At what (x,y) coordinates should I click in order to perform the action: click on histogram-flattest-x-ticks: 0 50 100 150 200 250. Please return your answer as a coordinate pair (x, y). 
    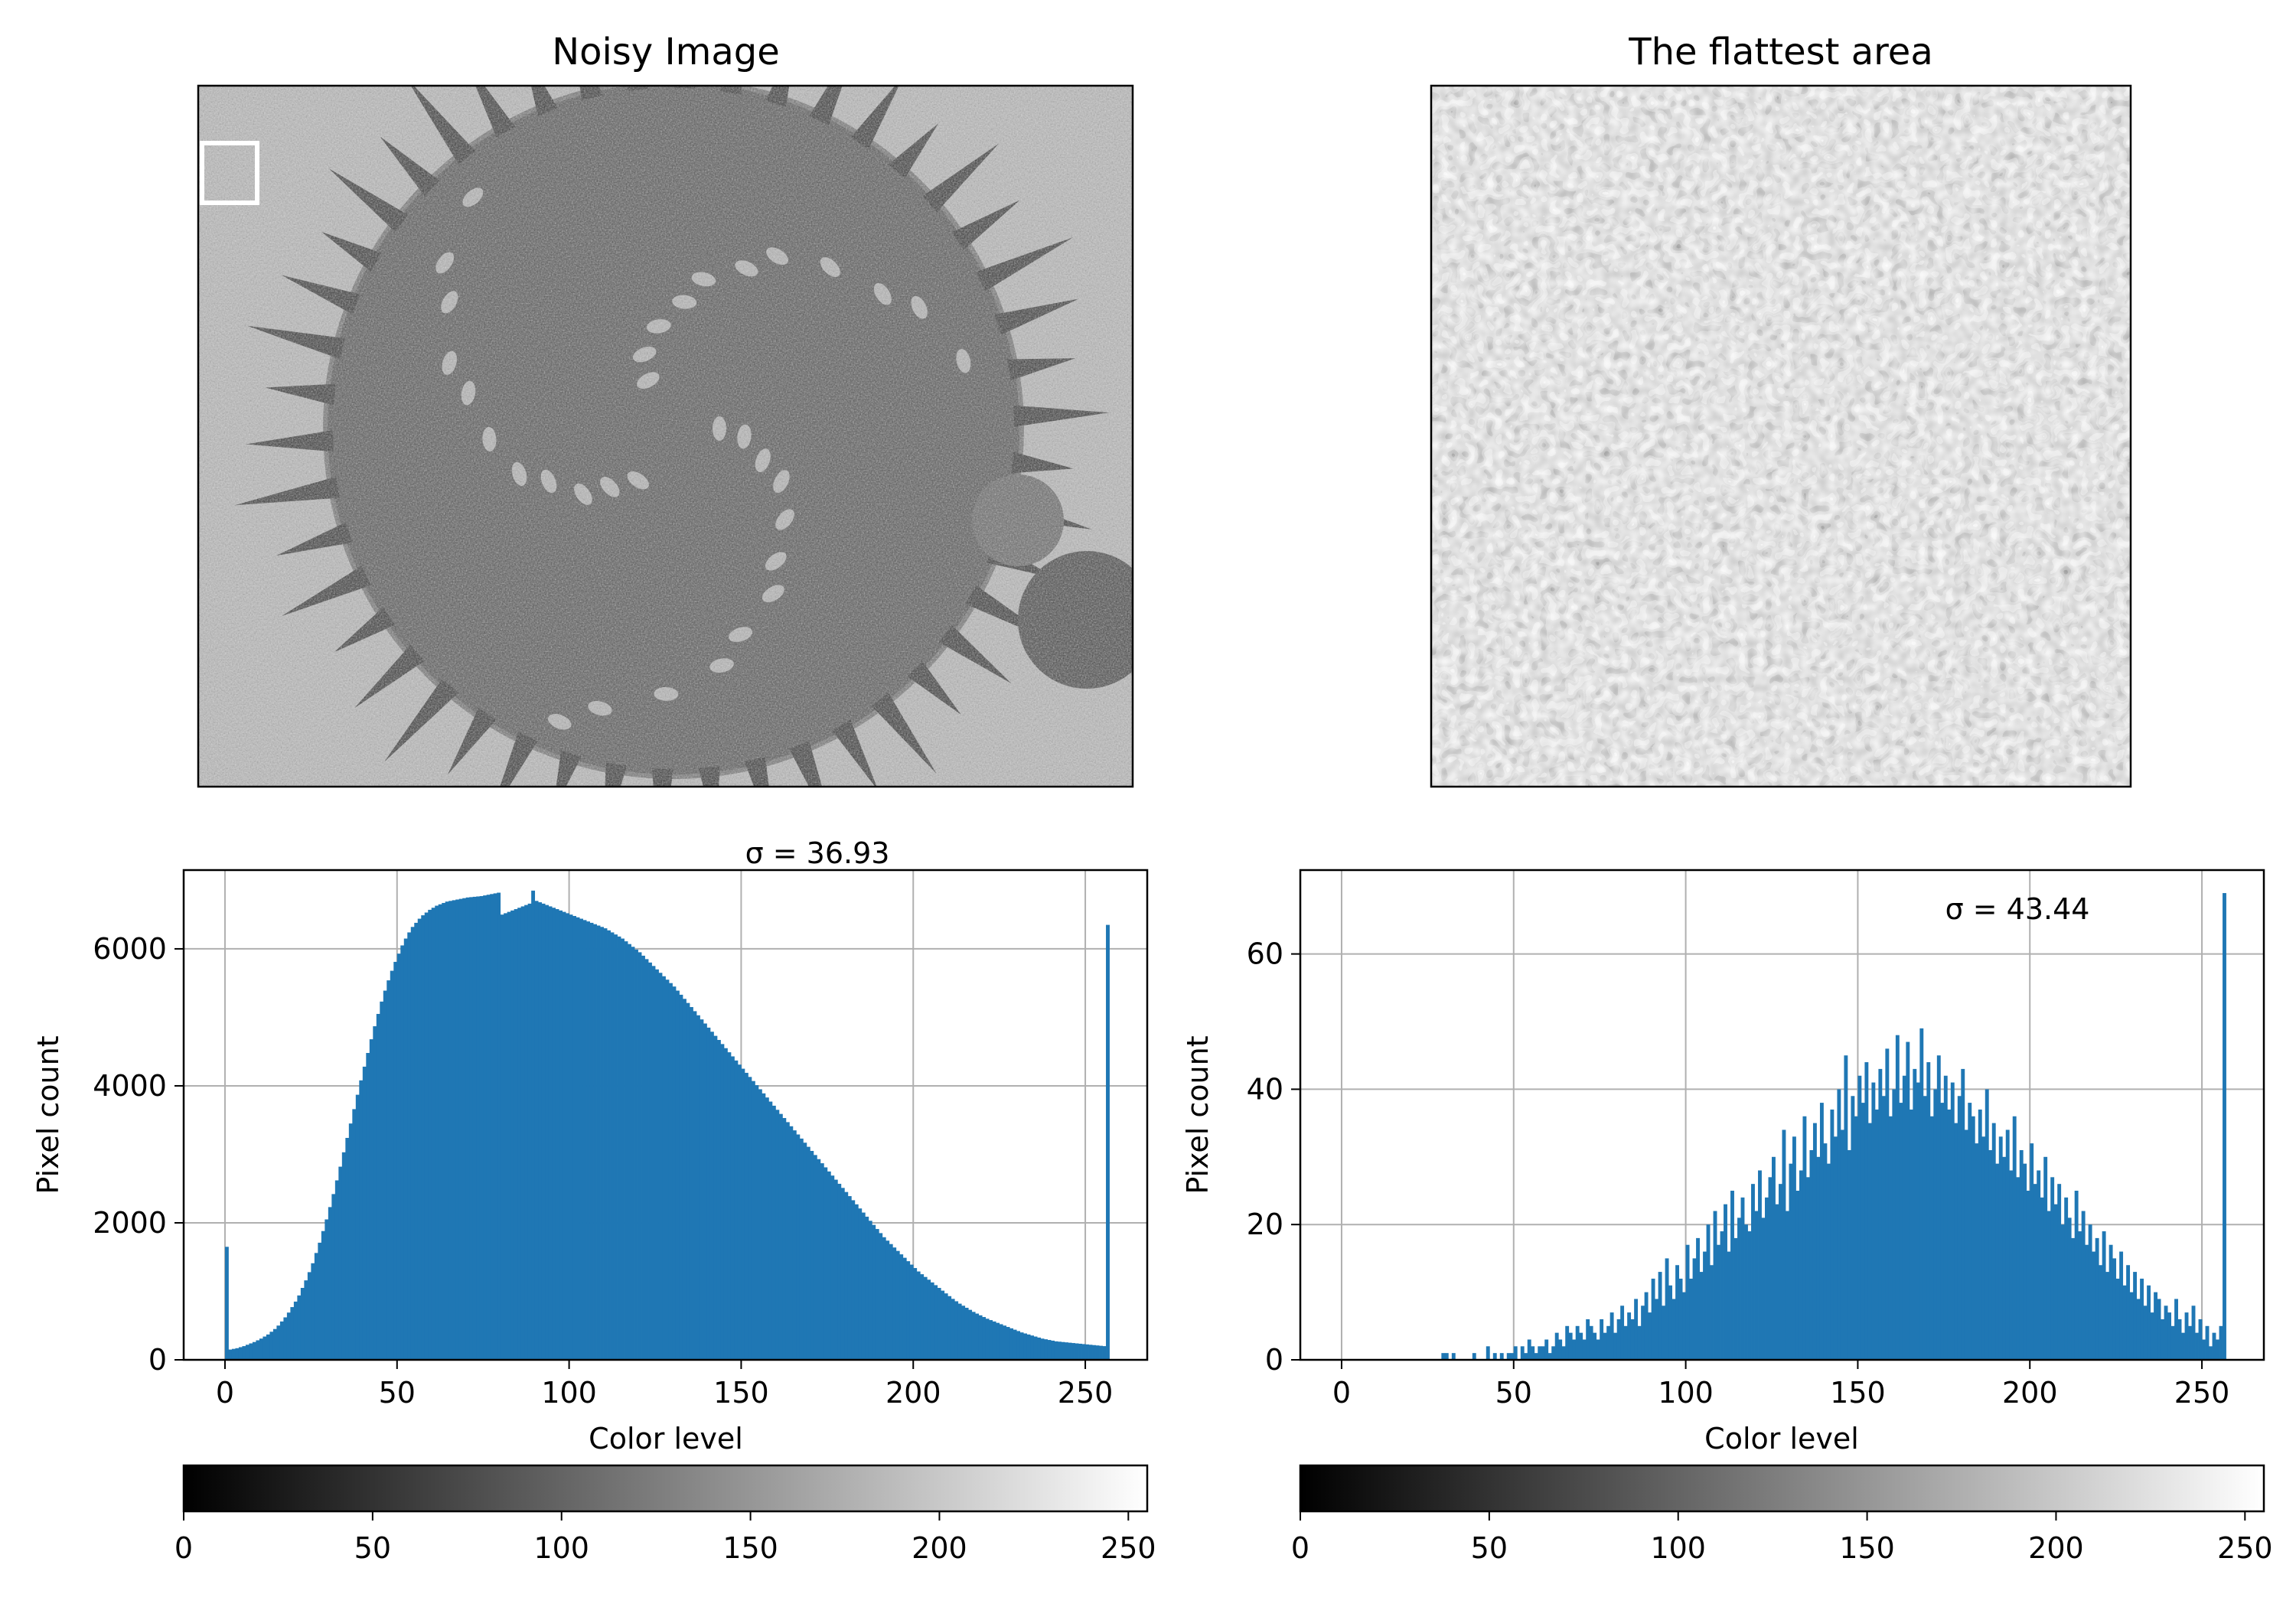
    Looking at the image, I should click on (1780, 1385).